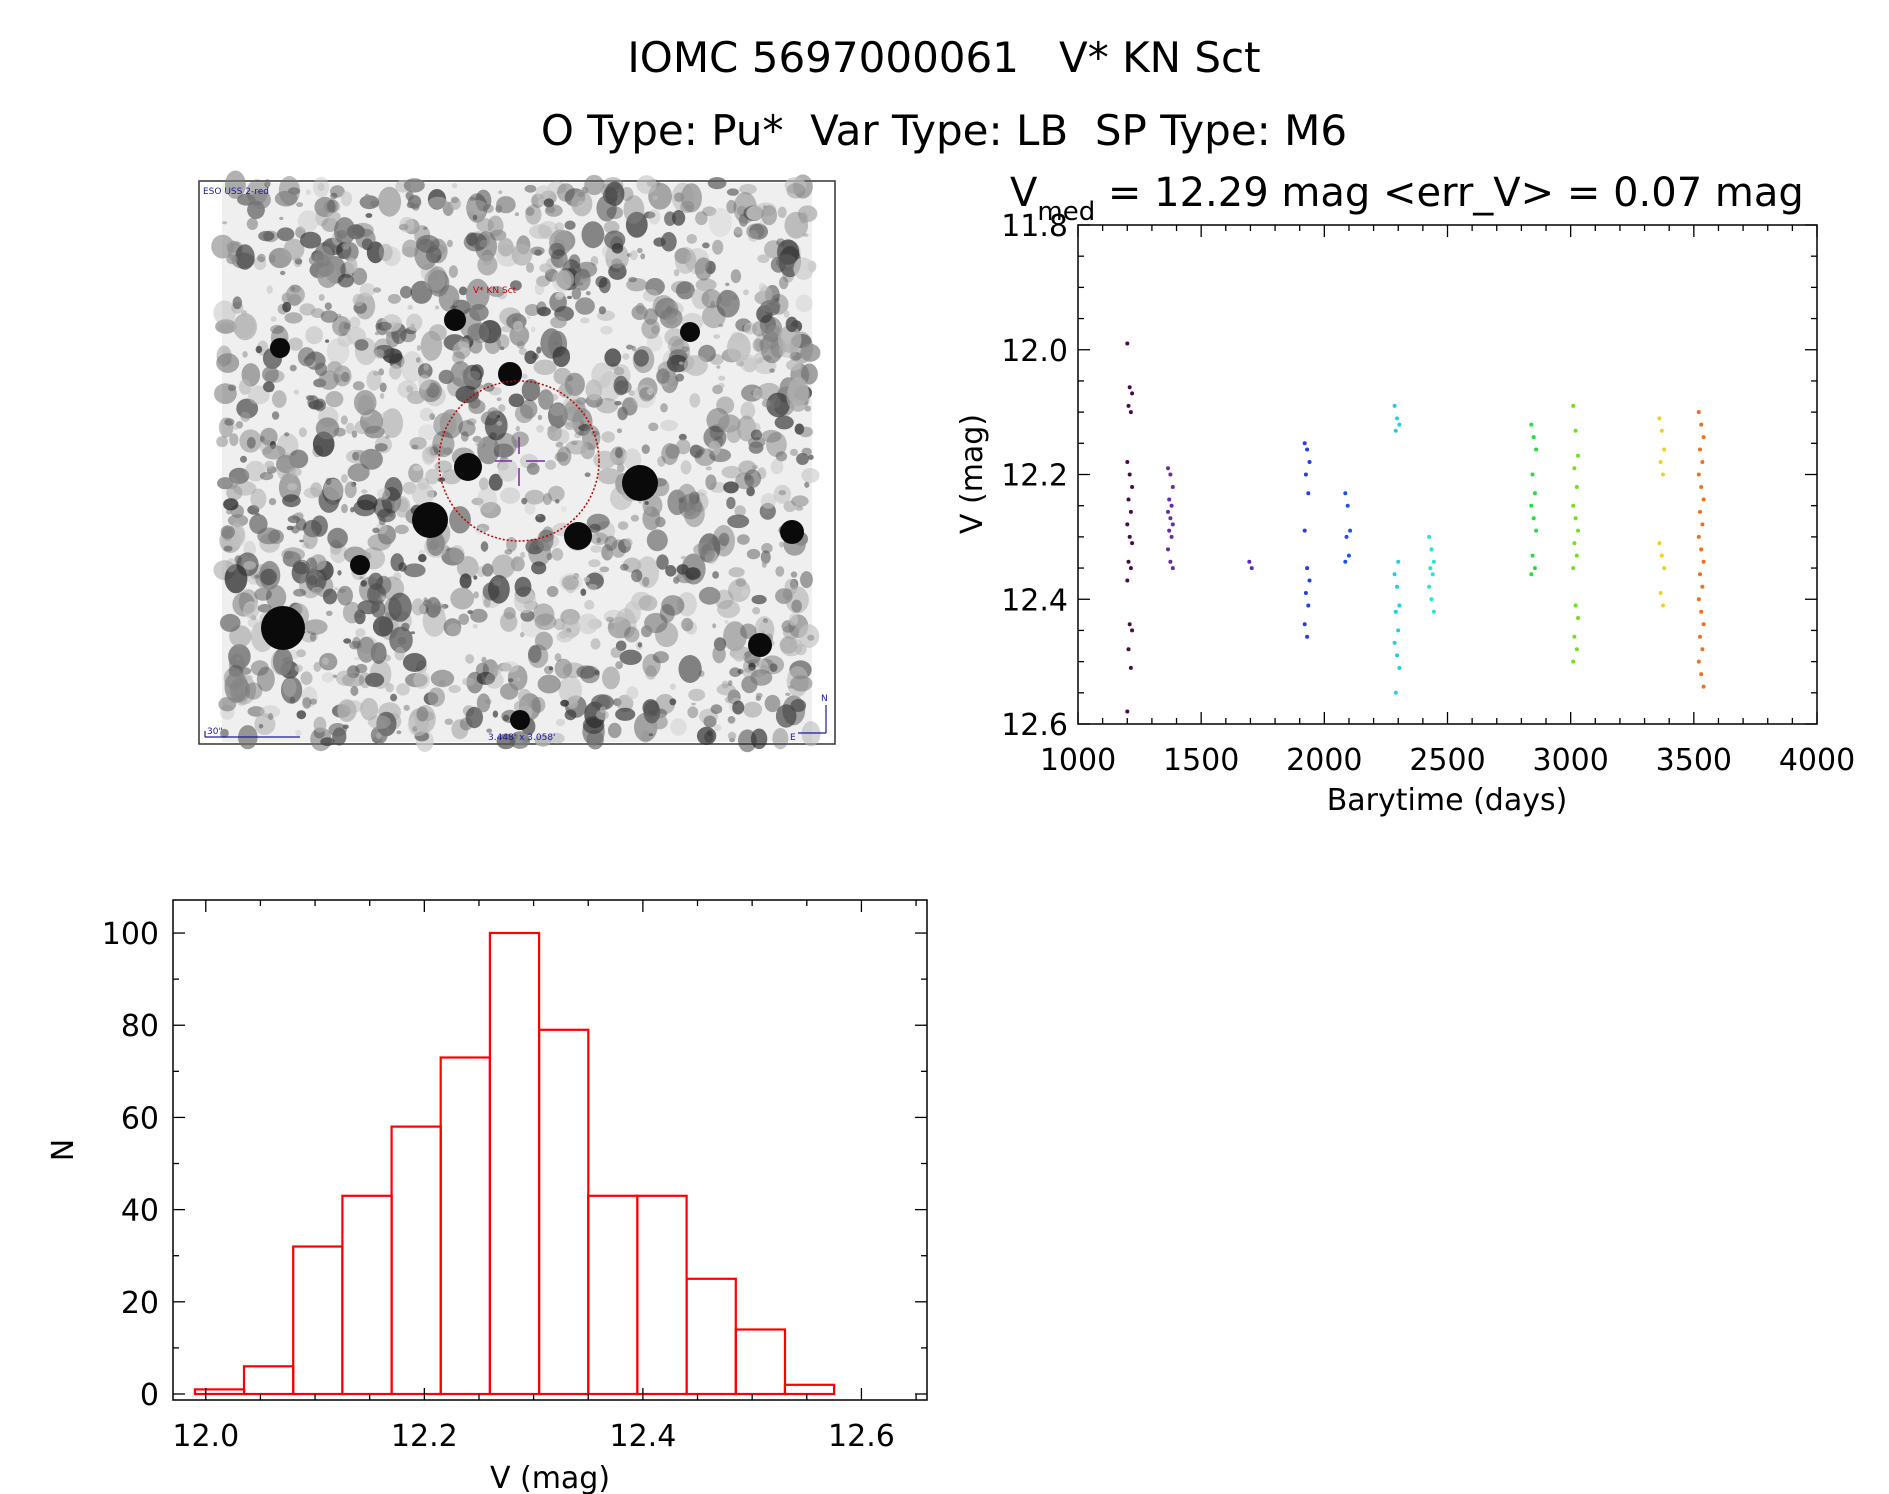  Describe the element at coordinates (824, 699) in the screenshot. I see `north-label: N` at that location.